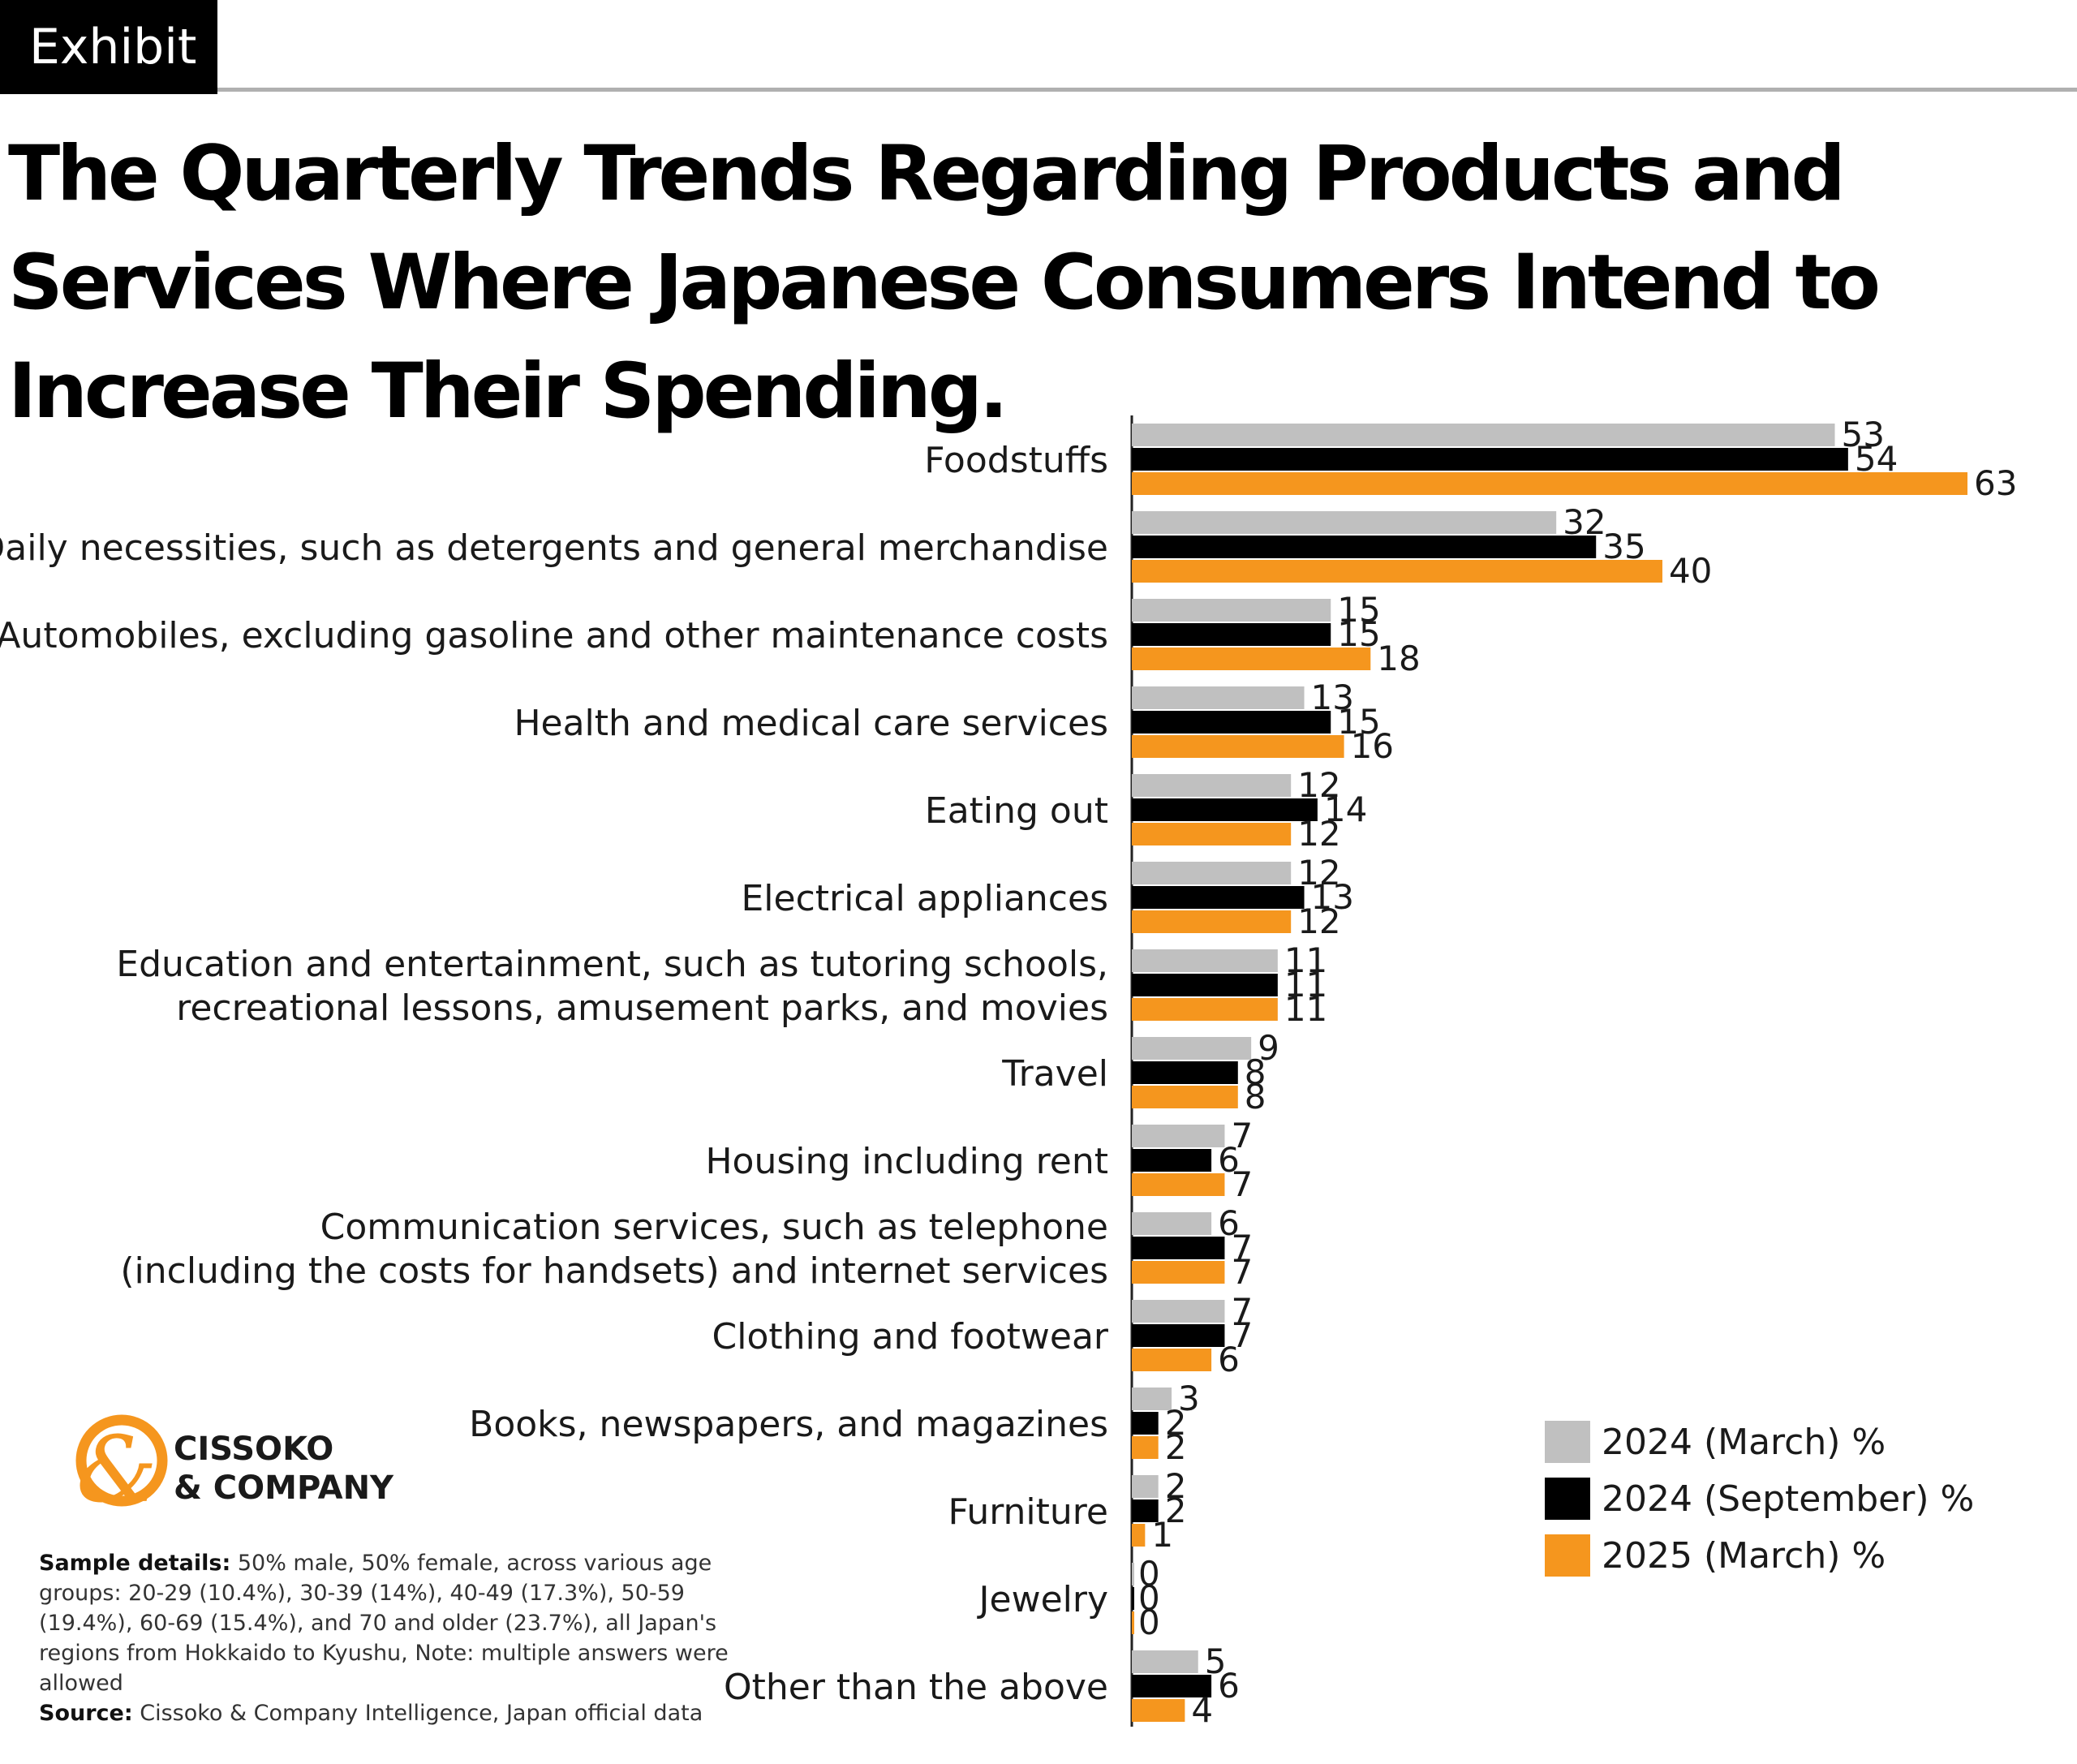 The height and width of the screenshot is (1764, 2077). I want to click on logo-line-2: & COMPANY, so click(284, 1488).